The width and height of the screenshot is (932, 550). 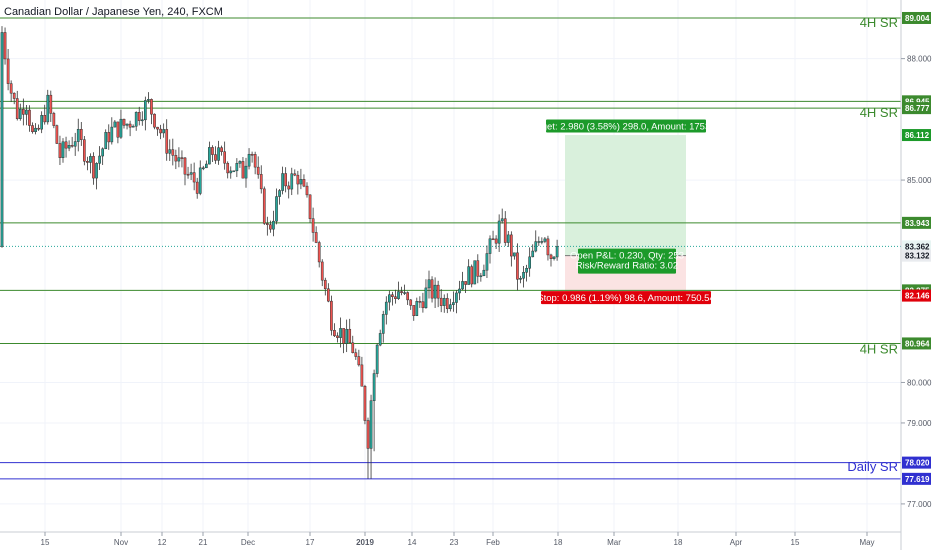 What do you see at coordinates (614, 542) in the screenshot?
I see `x-tick-label: Mar` at bounding box center [614, 542].